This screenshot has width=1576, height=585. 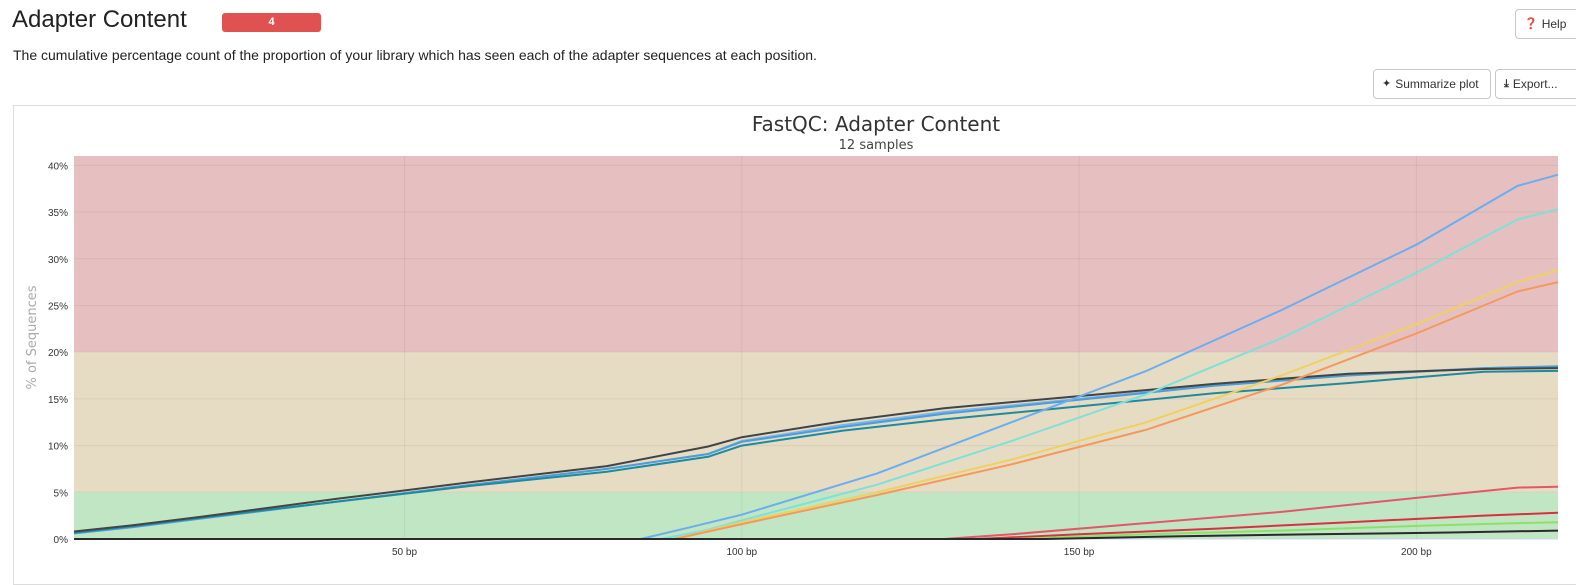 What do you see at coordinates (58, 400) in the screenshot?
I see `y-tick-label: 15%` at bounding box center [58, 400].